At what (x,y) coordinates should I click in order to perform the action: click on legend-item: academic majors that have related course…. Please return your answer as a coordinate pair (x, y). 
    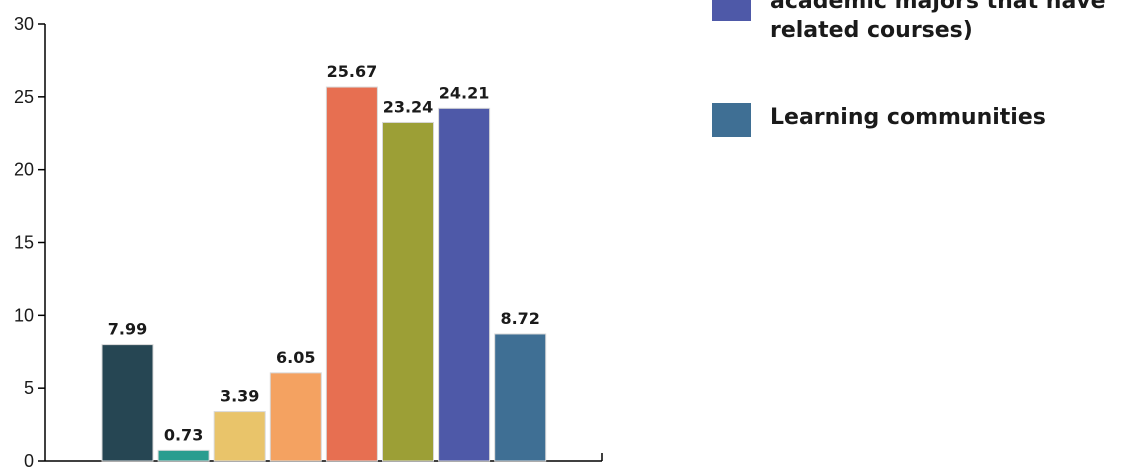
    Looking at the image, I should click on (909, 22).